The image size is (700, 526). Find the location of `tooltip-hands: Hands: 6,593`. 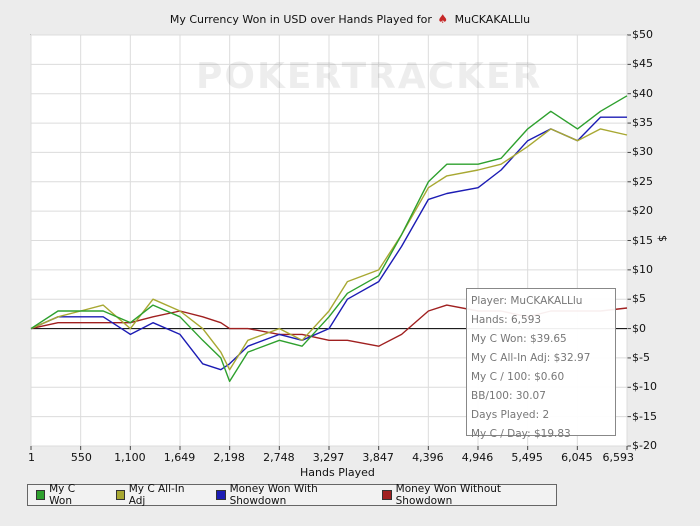

tooltip-hands: Hands: 6,593 is located at coordinates (506, 320).